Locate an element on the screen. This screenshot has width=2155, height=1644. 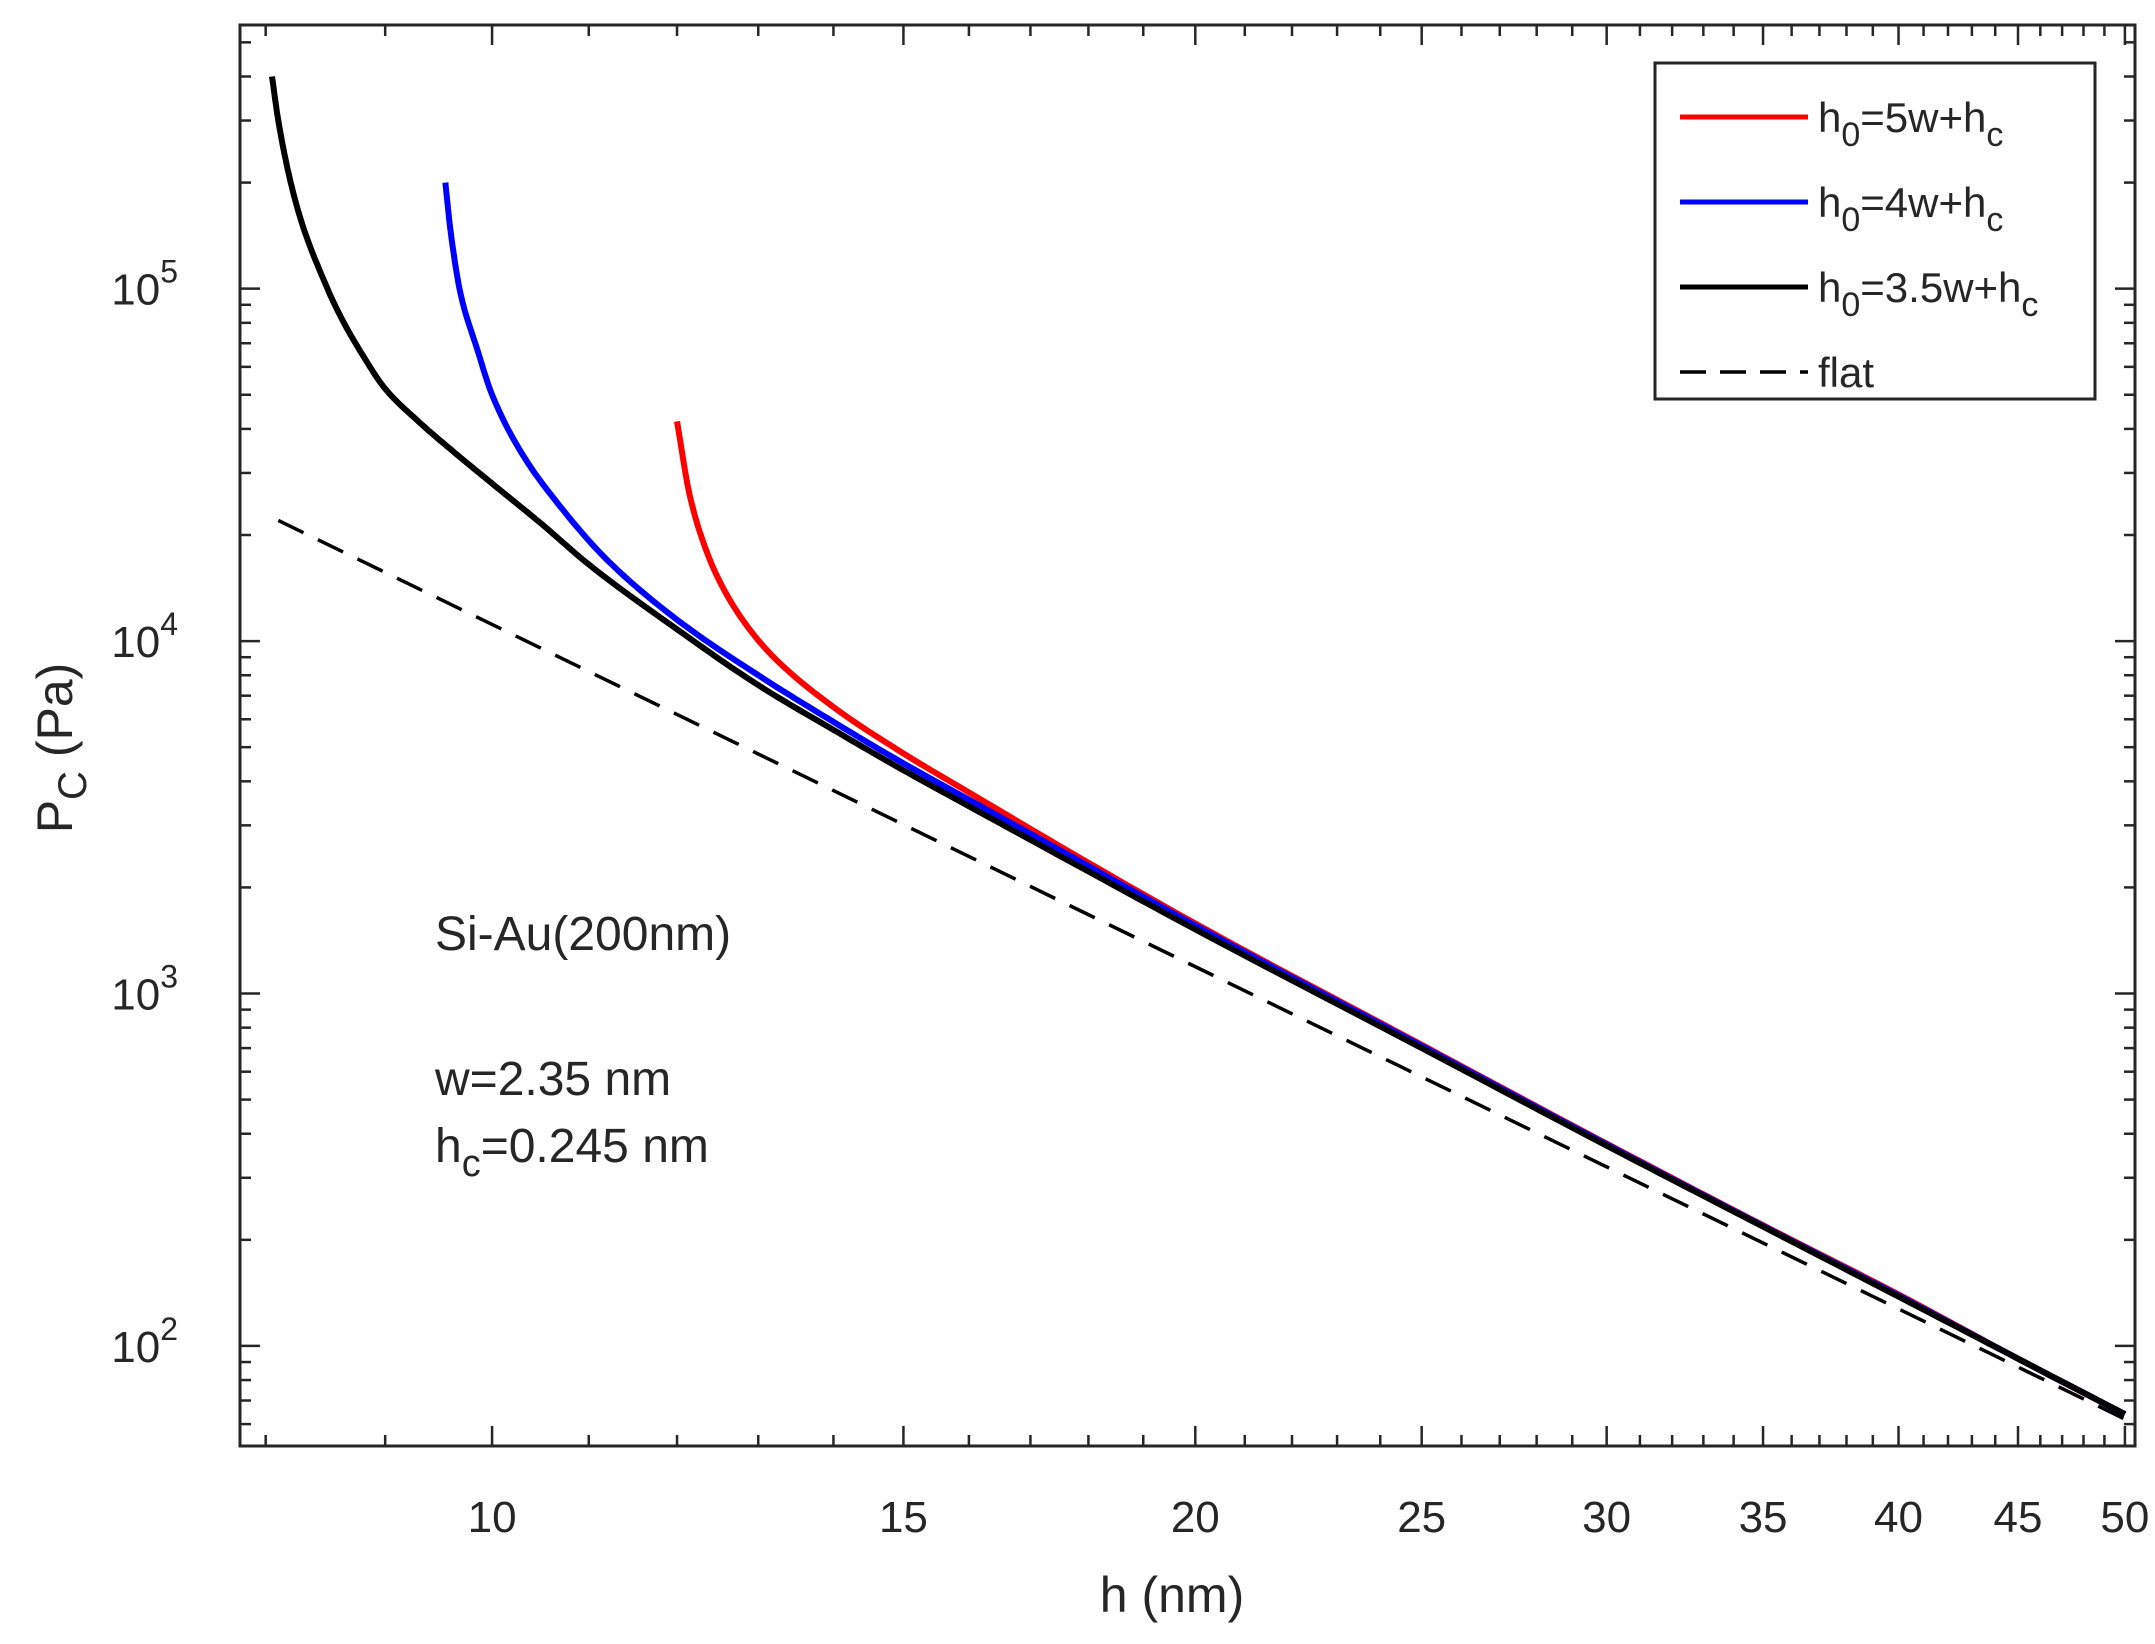
x-tick-label: 15 is located at coordinates (903, 1517).